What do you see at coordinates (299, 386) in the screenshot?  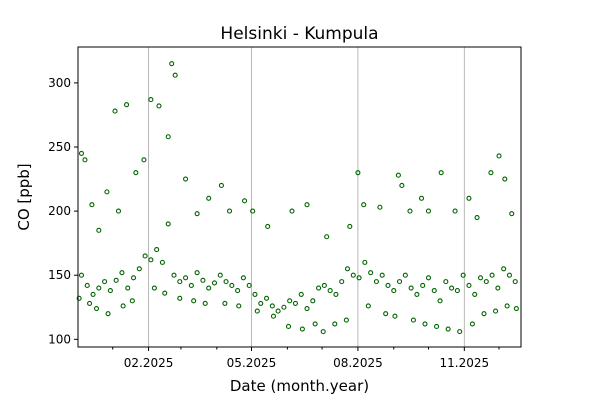 I see `x-axis-label: Date (month.year)` at bounding box center [299, 386].